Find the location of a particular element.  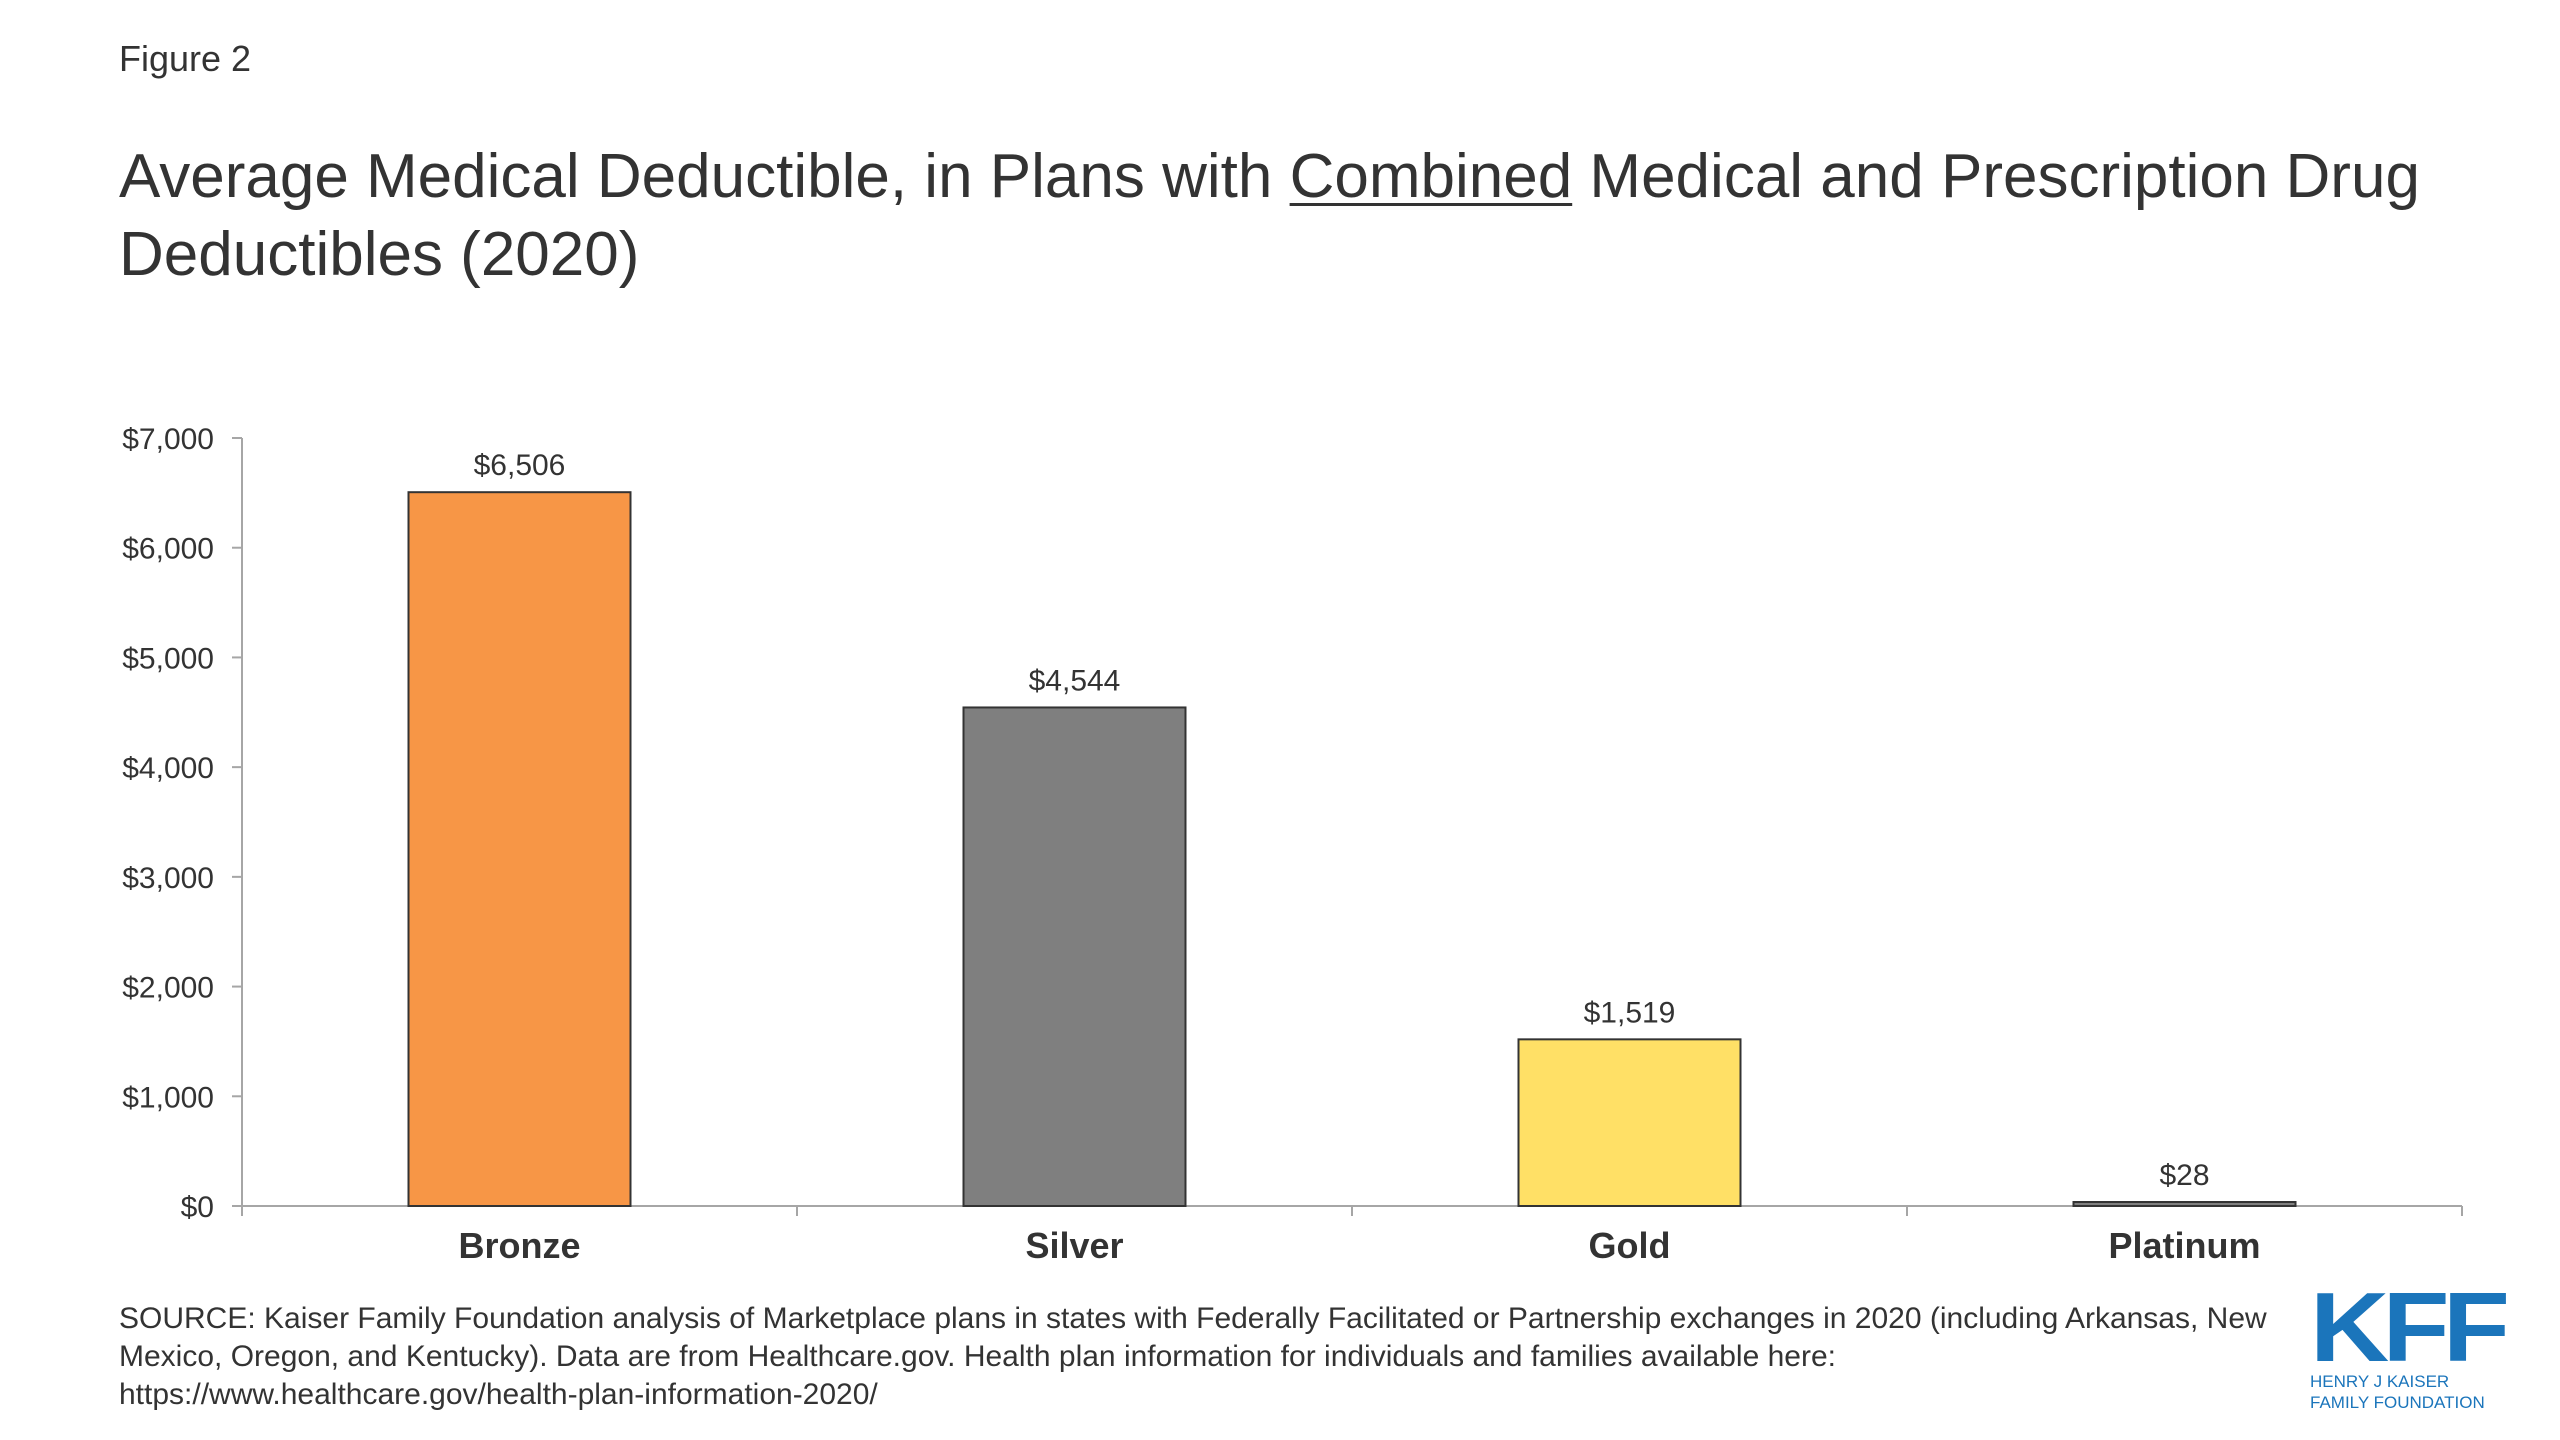

y-tick-label: $6,000 is located at coordinates (168, 549).